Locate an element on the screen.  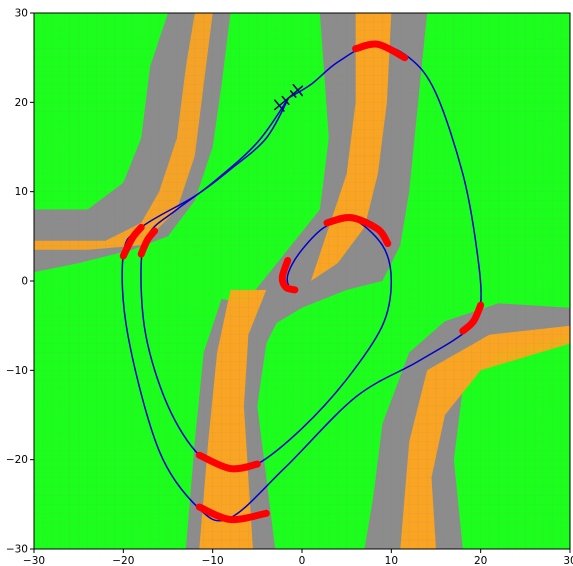
vehicle-marker-icon is located at coordinates (289, 97).